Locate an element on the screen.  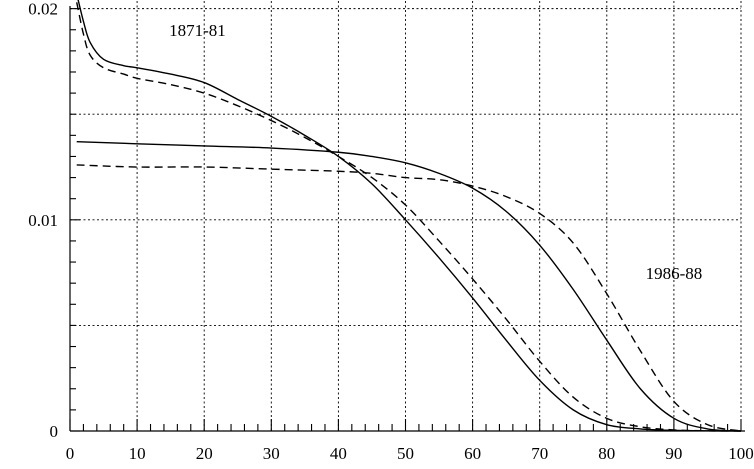
annotation-label: 1871-81 is located at coordinates (197, 30).